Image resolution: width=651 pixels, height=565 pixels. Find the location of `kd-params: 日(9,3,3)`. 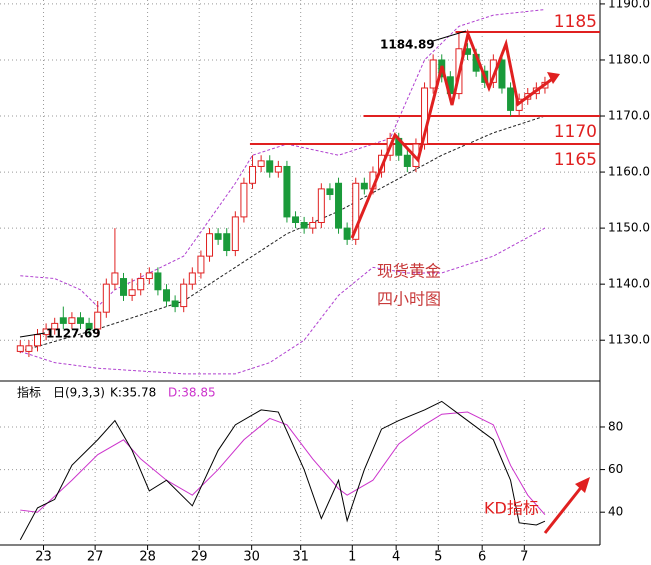

kd-params: 日(9,3,3) is located at coordinates (79, 393).